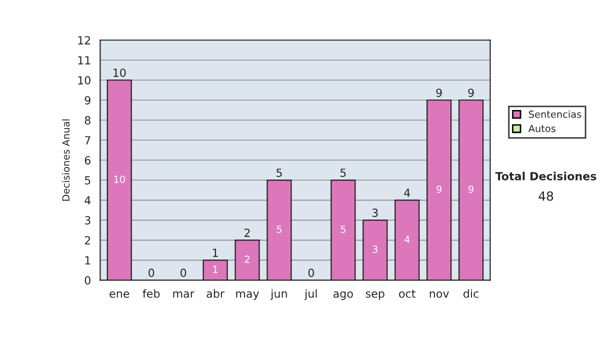 Image resolution: width=600 pixels, height=340 pixels. What do you see at coordinates (87, 220) in the screenshot?
I see `y-tick-label: 3` at bounding box center [87, 220].